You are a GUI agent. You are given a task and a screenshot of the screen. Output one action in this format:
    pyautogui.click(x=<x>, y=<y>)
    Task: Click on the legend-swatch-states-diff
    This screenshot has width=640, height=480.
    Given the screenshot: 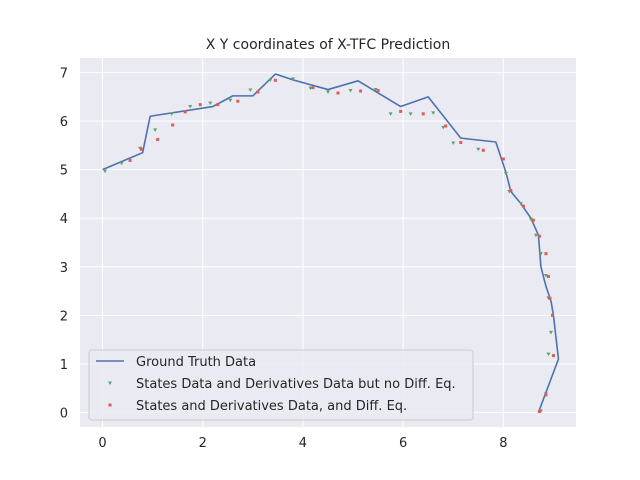 What is the action you would take?
    pyautogui.click(x=110, y=405)
    